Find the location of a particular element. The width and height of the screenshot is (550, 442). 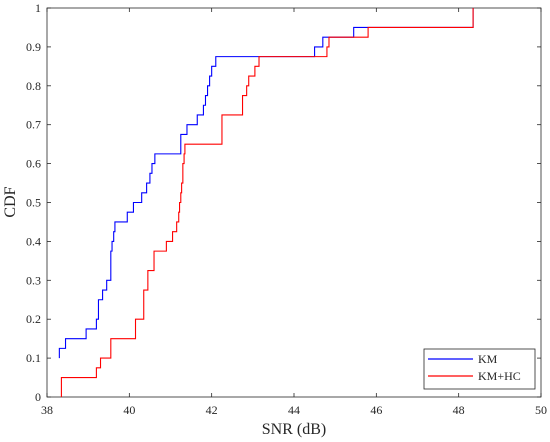

x-tick-label: 42 is located at coordinates (212, 410).